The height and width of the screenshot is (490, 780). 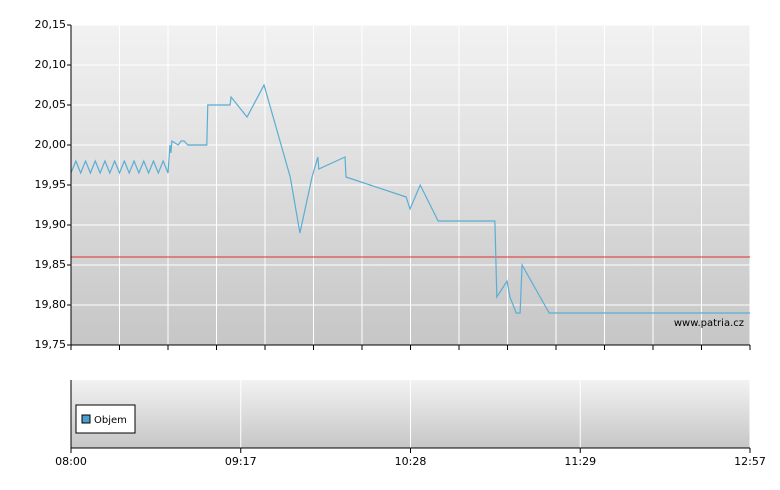 What do you see at coordinates (750, 461) in the screenshot?
I see `x-tick-label: 12:57` at bounding box center [750, 461].